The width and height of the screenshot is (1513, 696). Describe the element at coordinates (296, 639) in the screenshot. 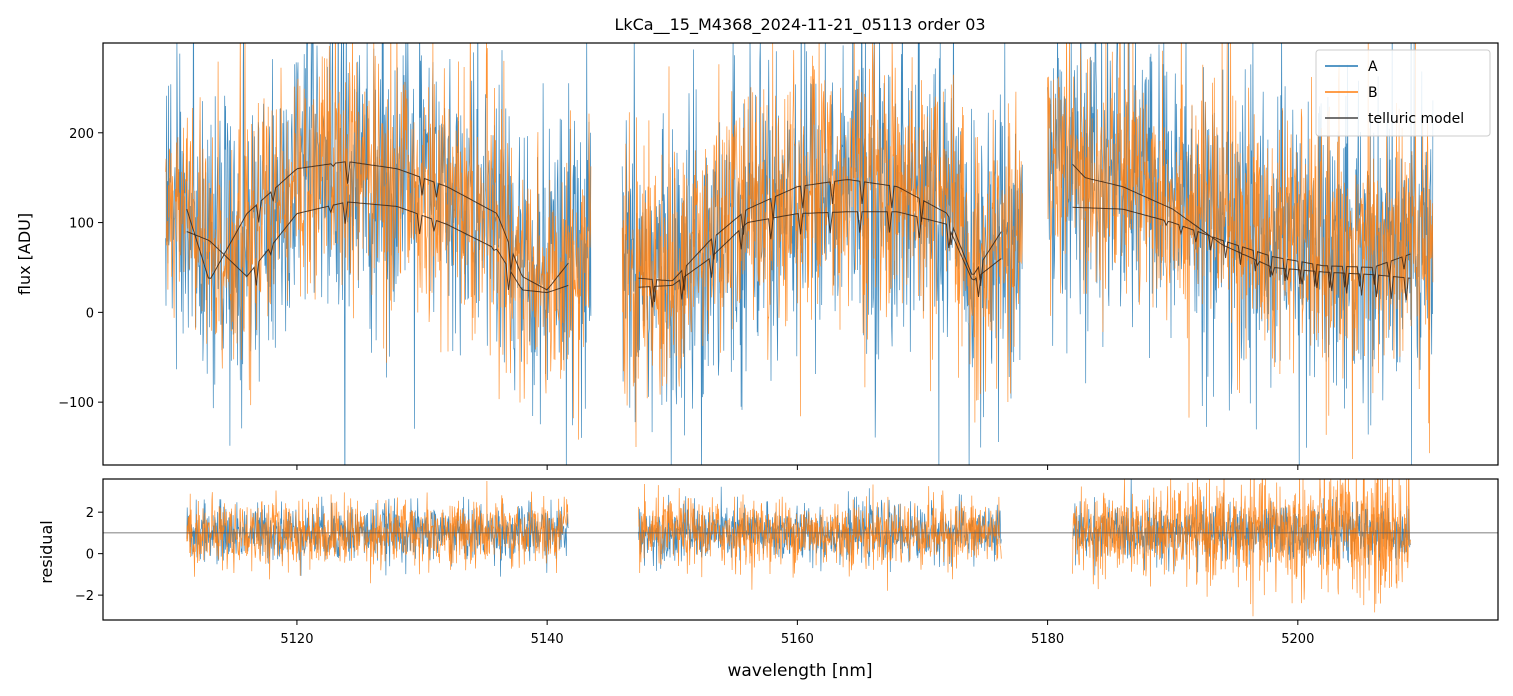

I see `x-tick-label: 5120` at that location.